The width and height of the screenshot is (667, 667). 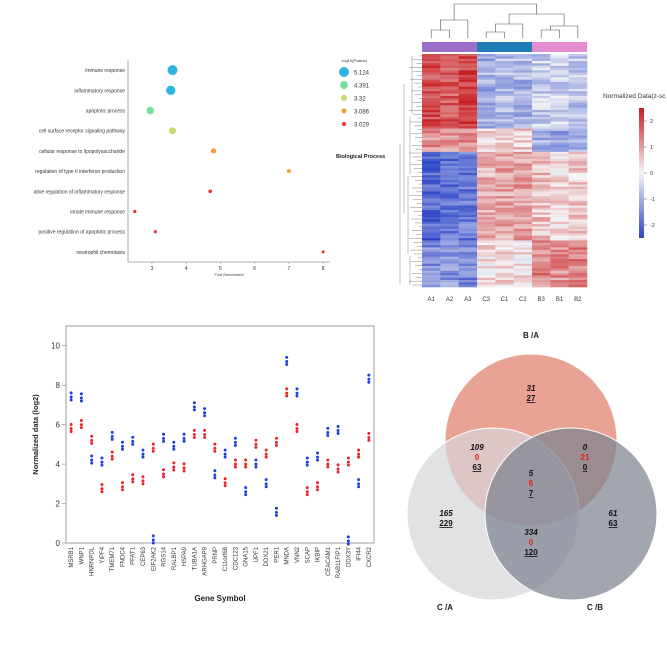 I want to click on colorbar-tick-label: -2, so click(x=652, y=226).